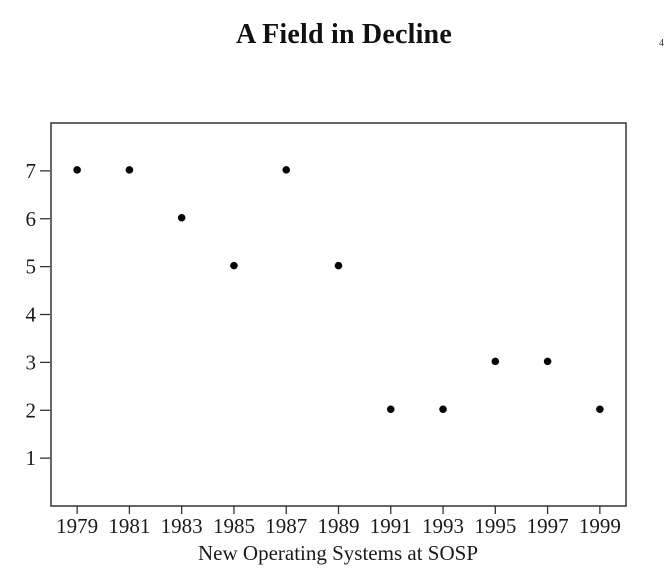 This screenshot has width=666, height=583. I want to click on x-tick-label: 1989, so click(339, 526).